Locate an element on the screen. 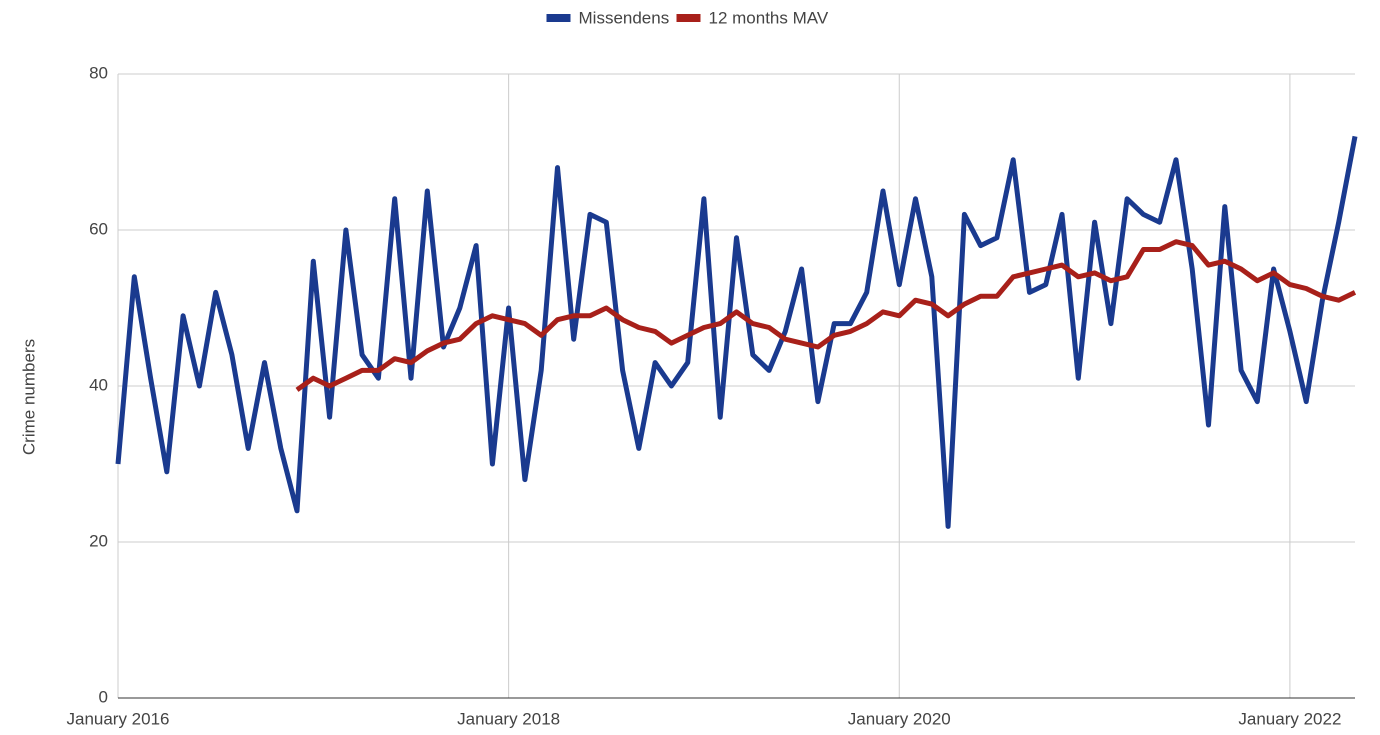 The image size is (1380, 735). legend-label: 12 months MAV is located at coordinates (769, 17).